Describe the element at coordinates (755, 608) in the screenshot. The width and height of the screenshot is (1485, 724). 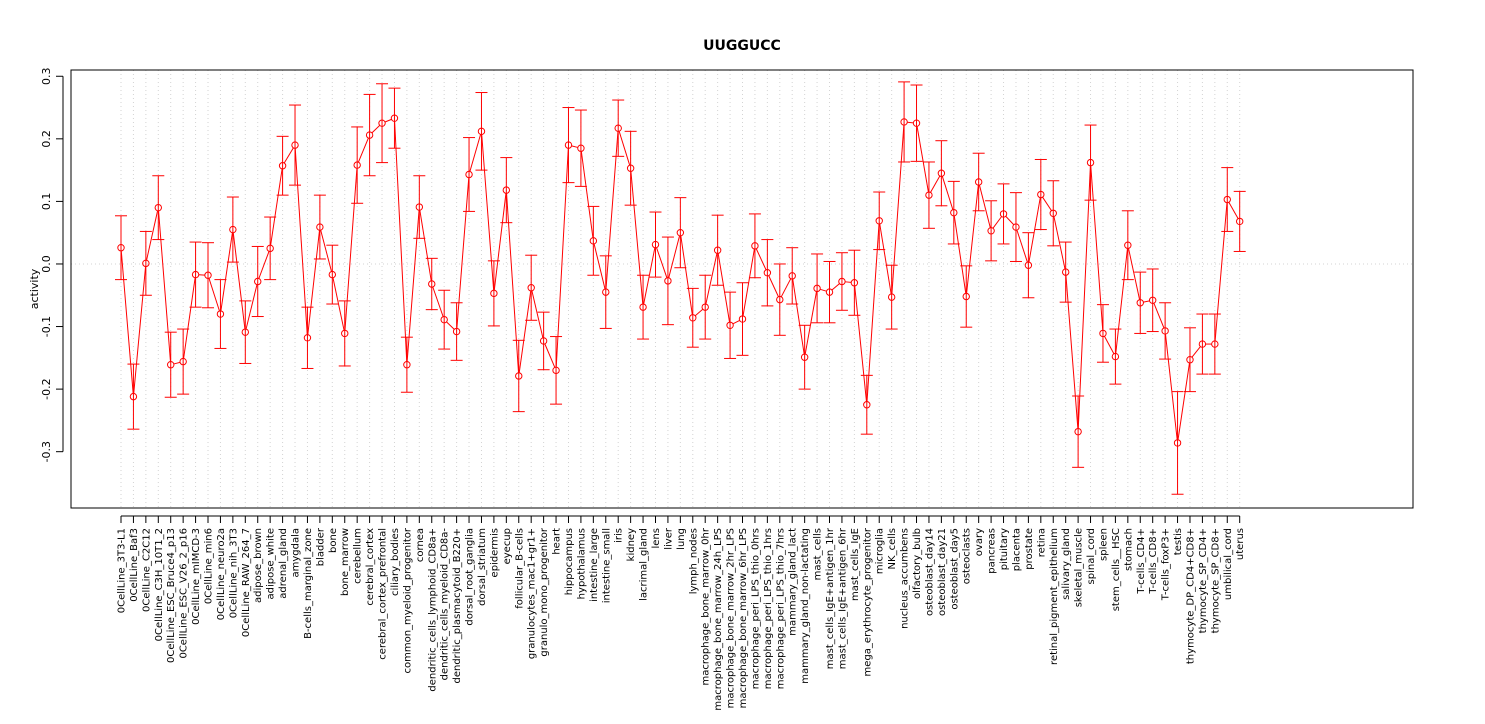
I see `x-tick-label: macrophage_peri_LPS_thio_0hrs` at that location.